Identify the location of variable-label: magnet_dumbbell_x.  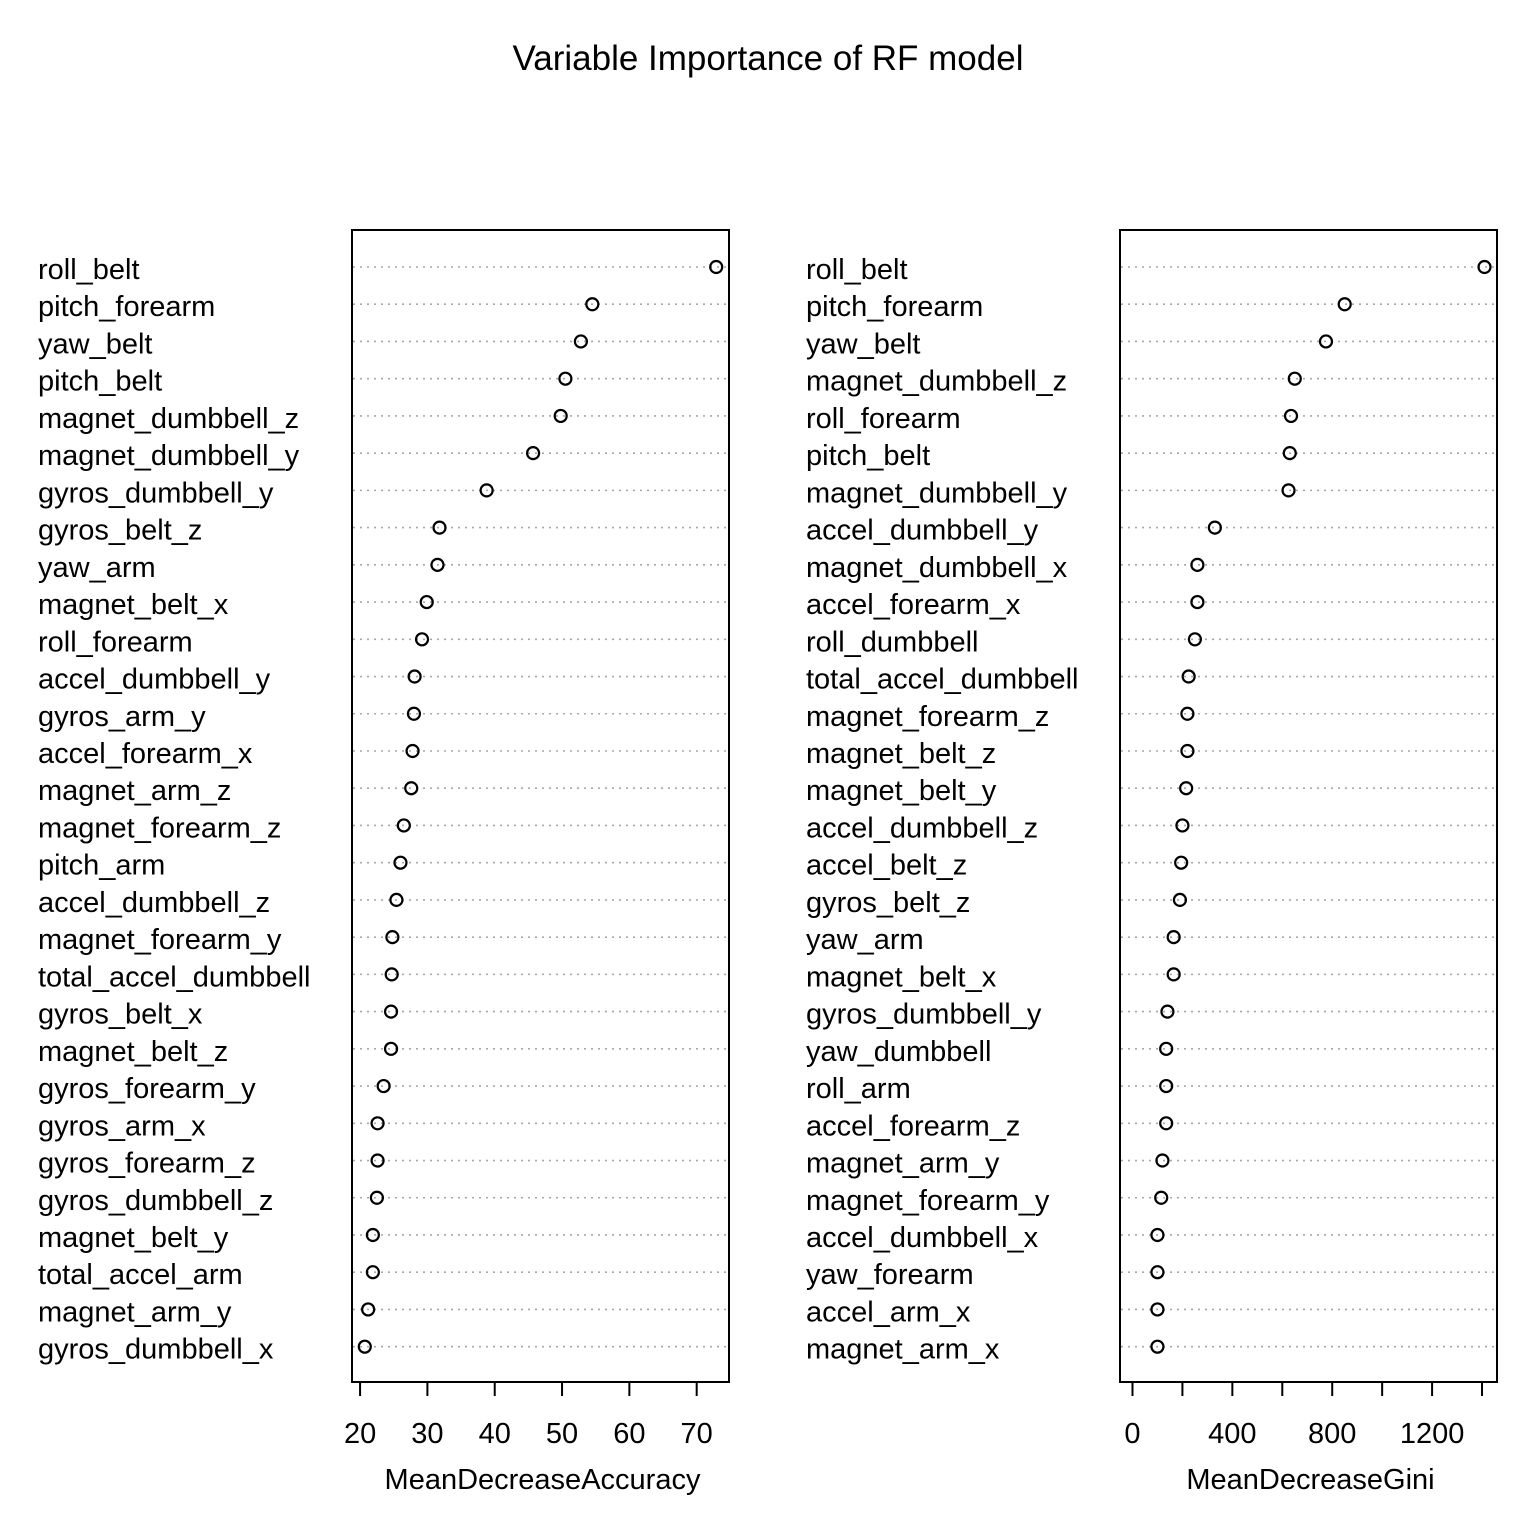
(937, 568).